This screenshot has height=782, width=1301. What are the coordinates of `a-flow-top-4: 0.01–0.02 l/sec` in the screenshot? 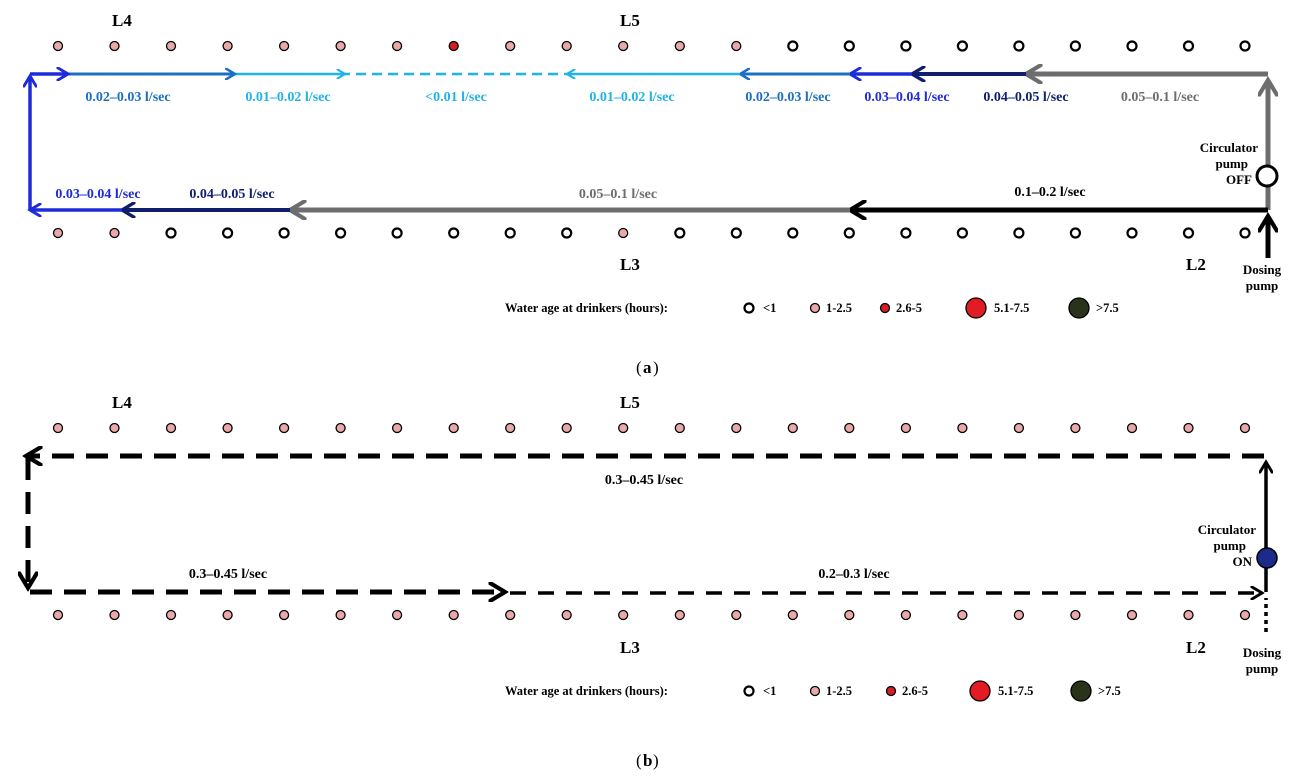 It's located at (631, 97).